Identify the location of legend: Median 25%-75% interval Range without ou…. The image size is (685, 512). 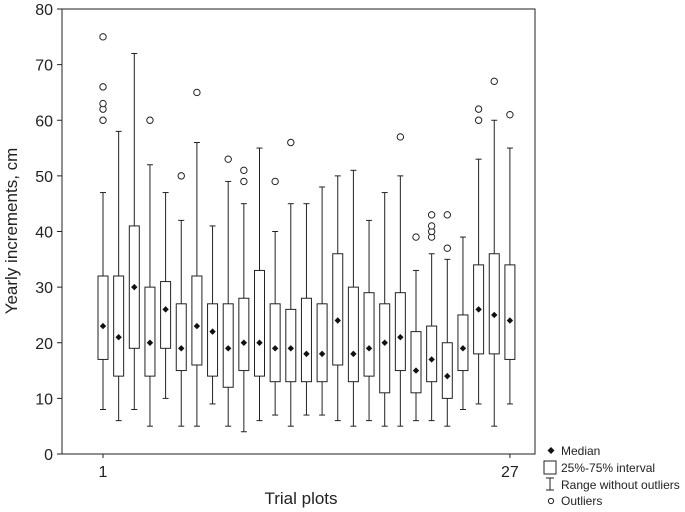
(611, 476).